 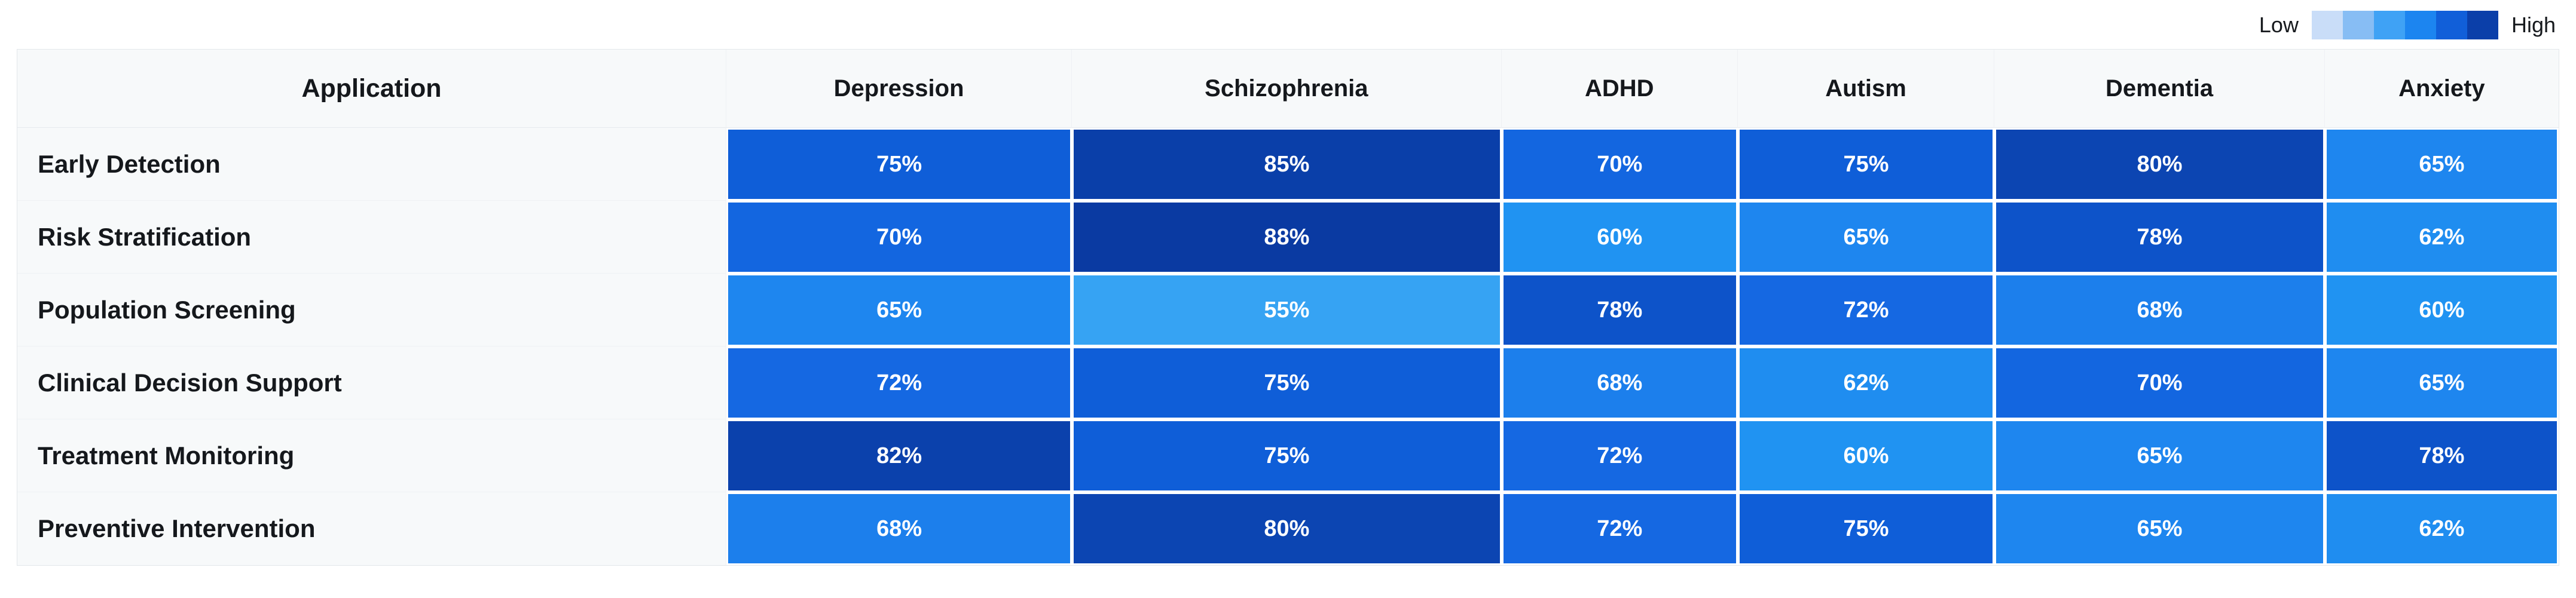 I want to click on legend-gradient, so click(x=2404, y=25).